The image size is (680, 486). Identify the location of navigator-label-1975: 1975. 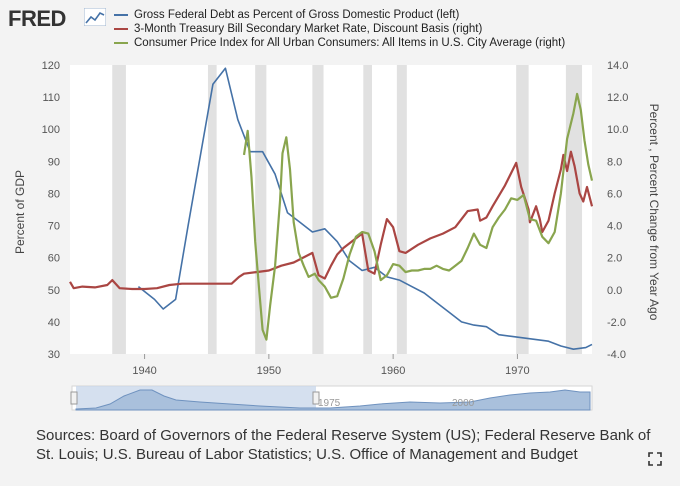
(329, 403).